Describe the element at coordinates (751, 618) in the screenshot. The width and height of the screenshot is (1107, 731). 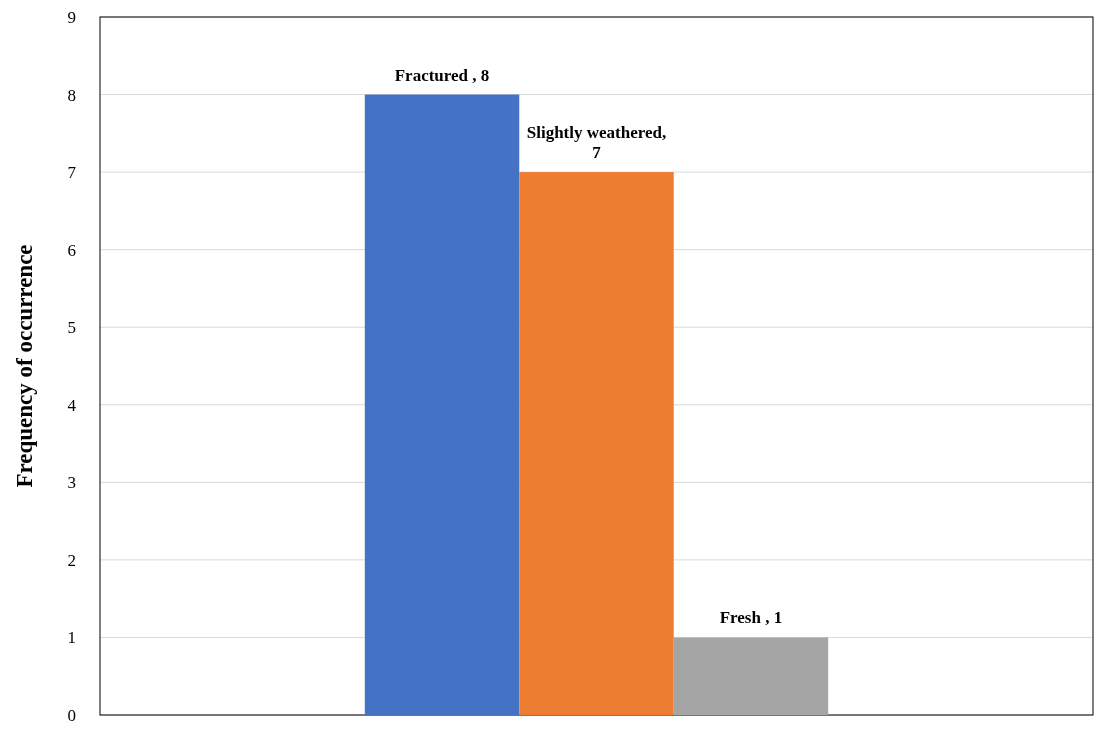
I see `data-label: Fresh , 1` at that location.